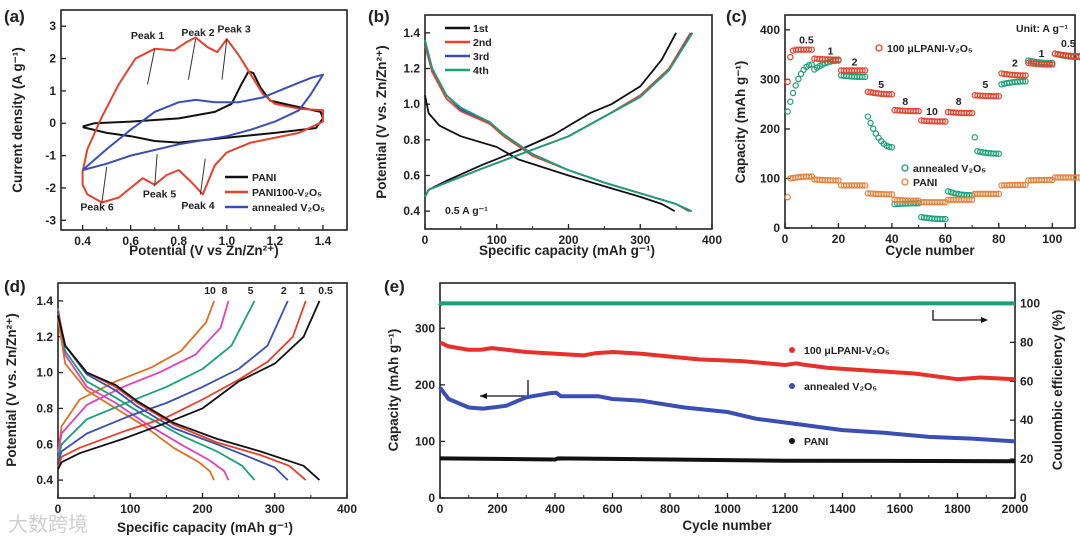  I want to click on x-tick-label: 1.4, so click(323, 241).